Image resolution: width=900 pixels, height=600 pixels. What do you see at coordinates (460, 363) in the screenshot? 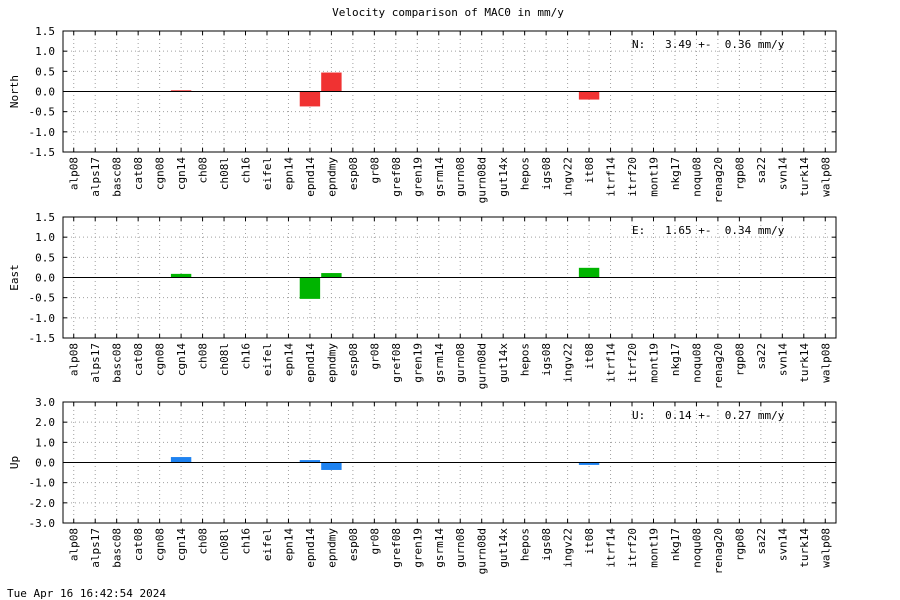
I see `x-tick-label: gurn08` at bounding box center [460, 363].